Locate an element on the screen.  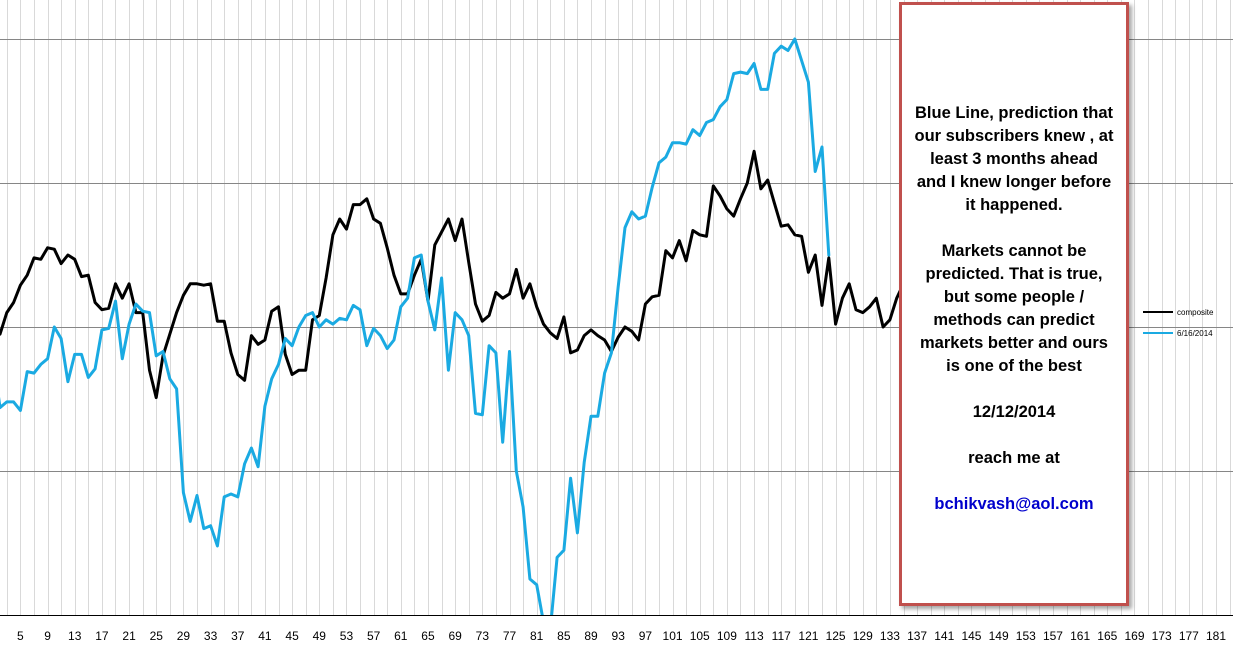
x-tick-label: 93 is located at coordinates (619, 636).